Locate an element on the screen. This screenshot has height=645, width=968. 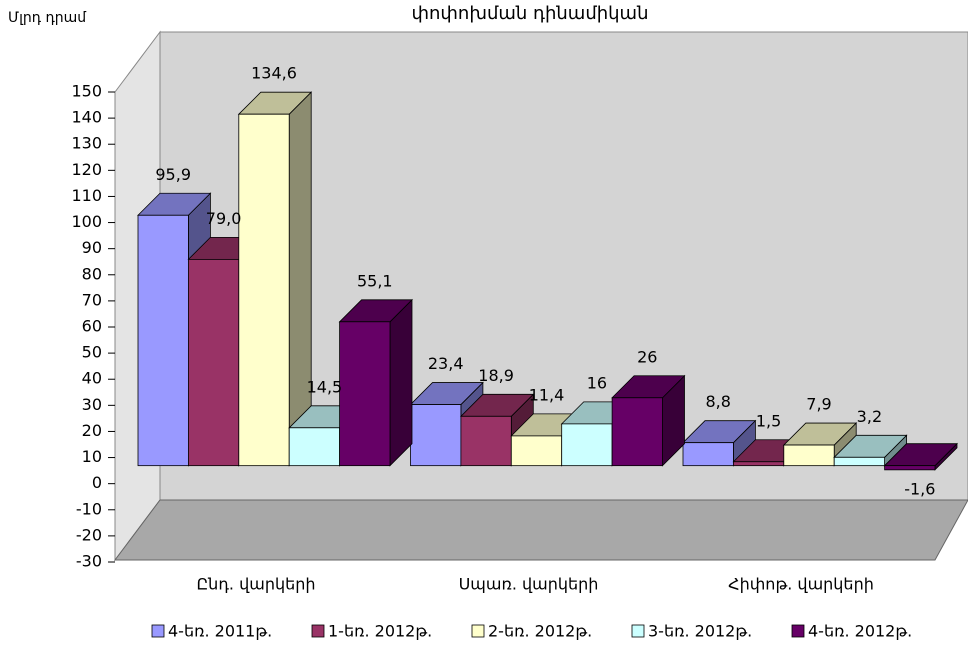
legend-label: 1-եռ. 2012թ. is located at coordinates (380, 631).